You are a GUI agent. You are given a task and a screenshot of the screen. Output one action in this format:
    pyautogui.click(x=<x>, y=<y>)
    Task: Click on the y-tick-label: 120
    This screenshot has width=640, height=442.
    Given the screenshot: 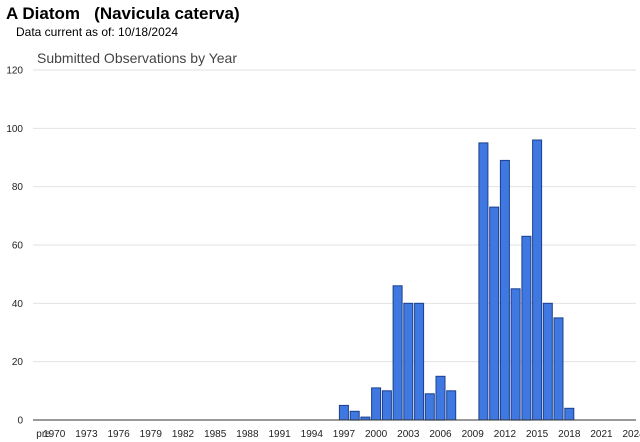 What is the action you would take?
    pyautogui.click(x=14, y=71)
    